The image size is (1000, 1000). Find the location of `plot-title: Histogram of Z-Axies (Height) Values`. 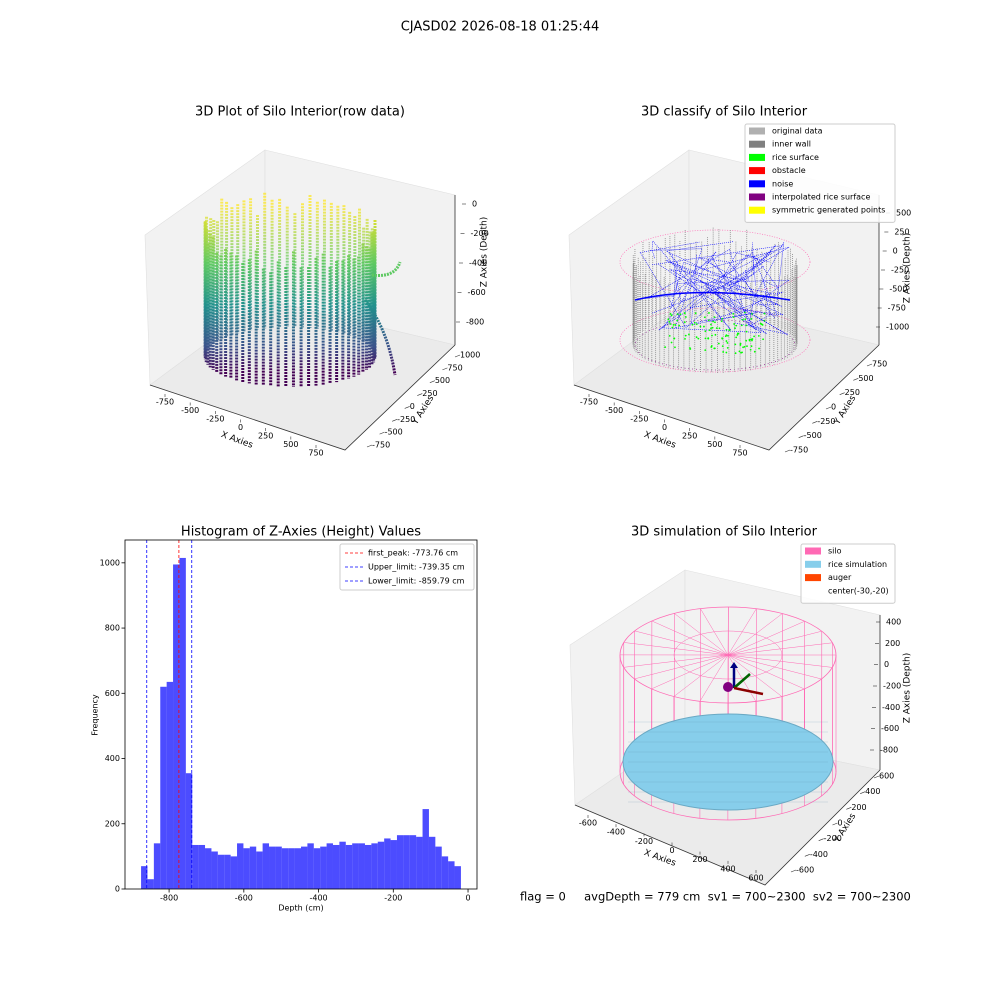

plot-title: Histogram of Z-Axies (Height) Values is located at coordinates (301, 532).